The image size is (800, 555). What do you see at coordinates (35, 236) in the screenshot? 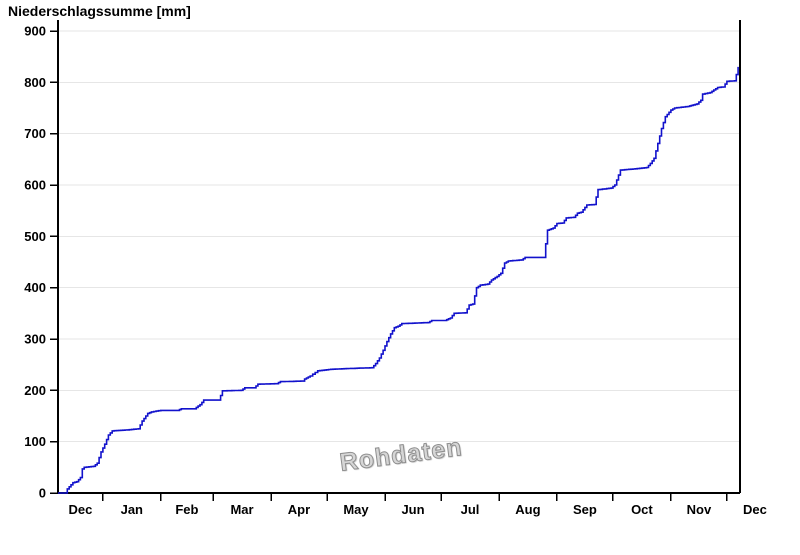
I see `y-tick-label: 500` at bounding box center [35, 236].